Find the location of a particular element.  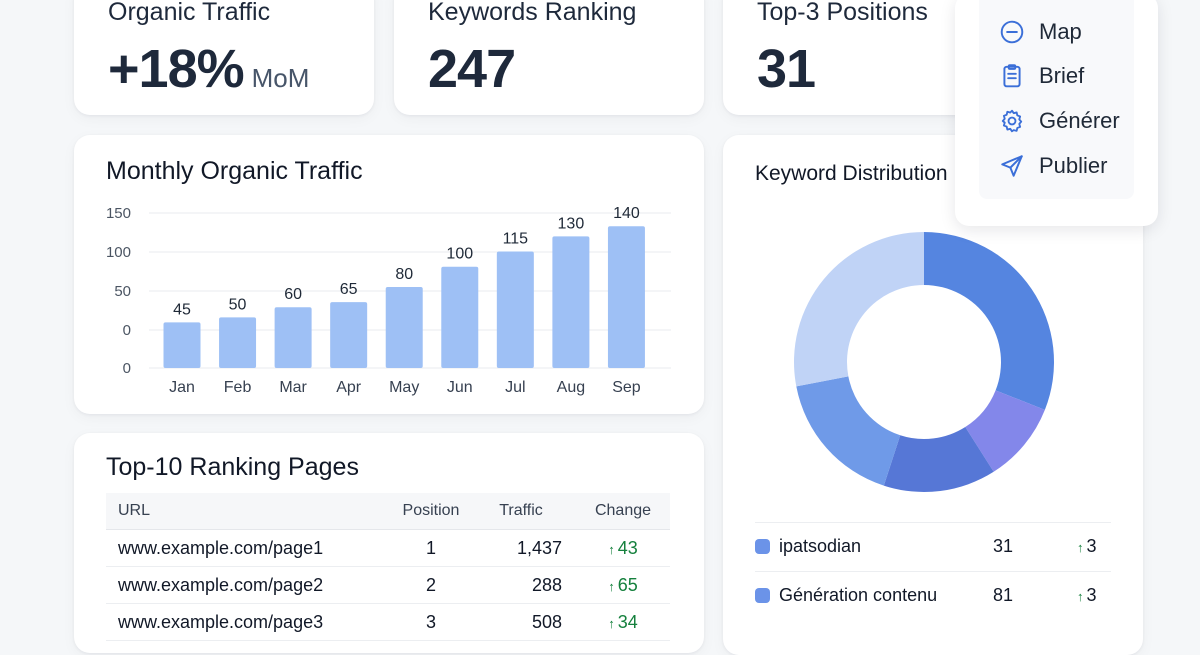

kpi-number: +18% is located at coordinates (176, 69).